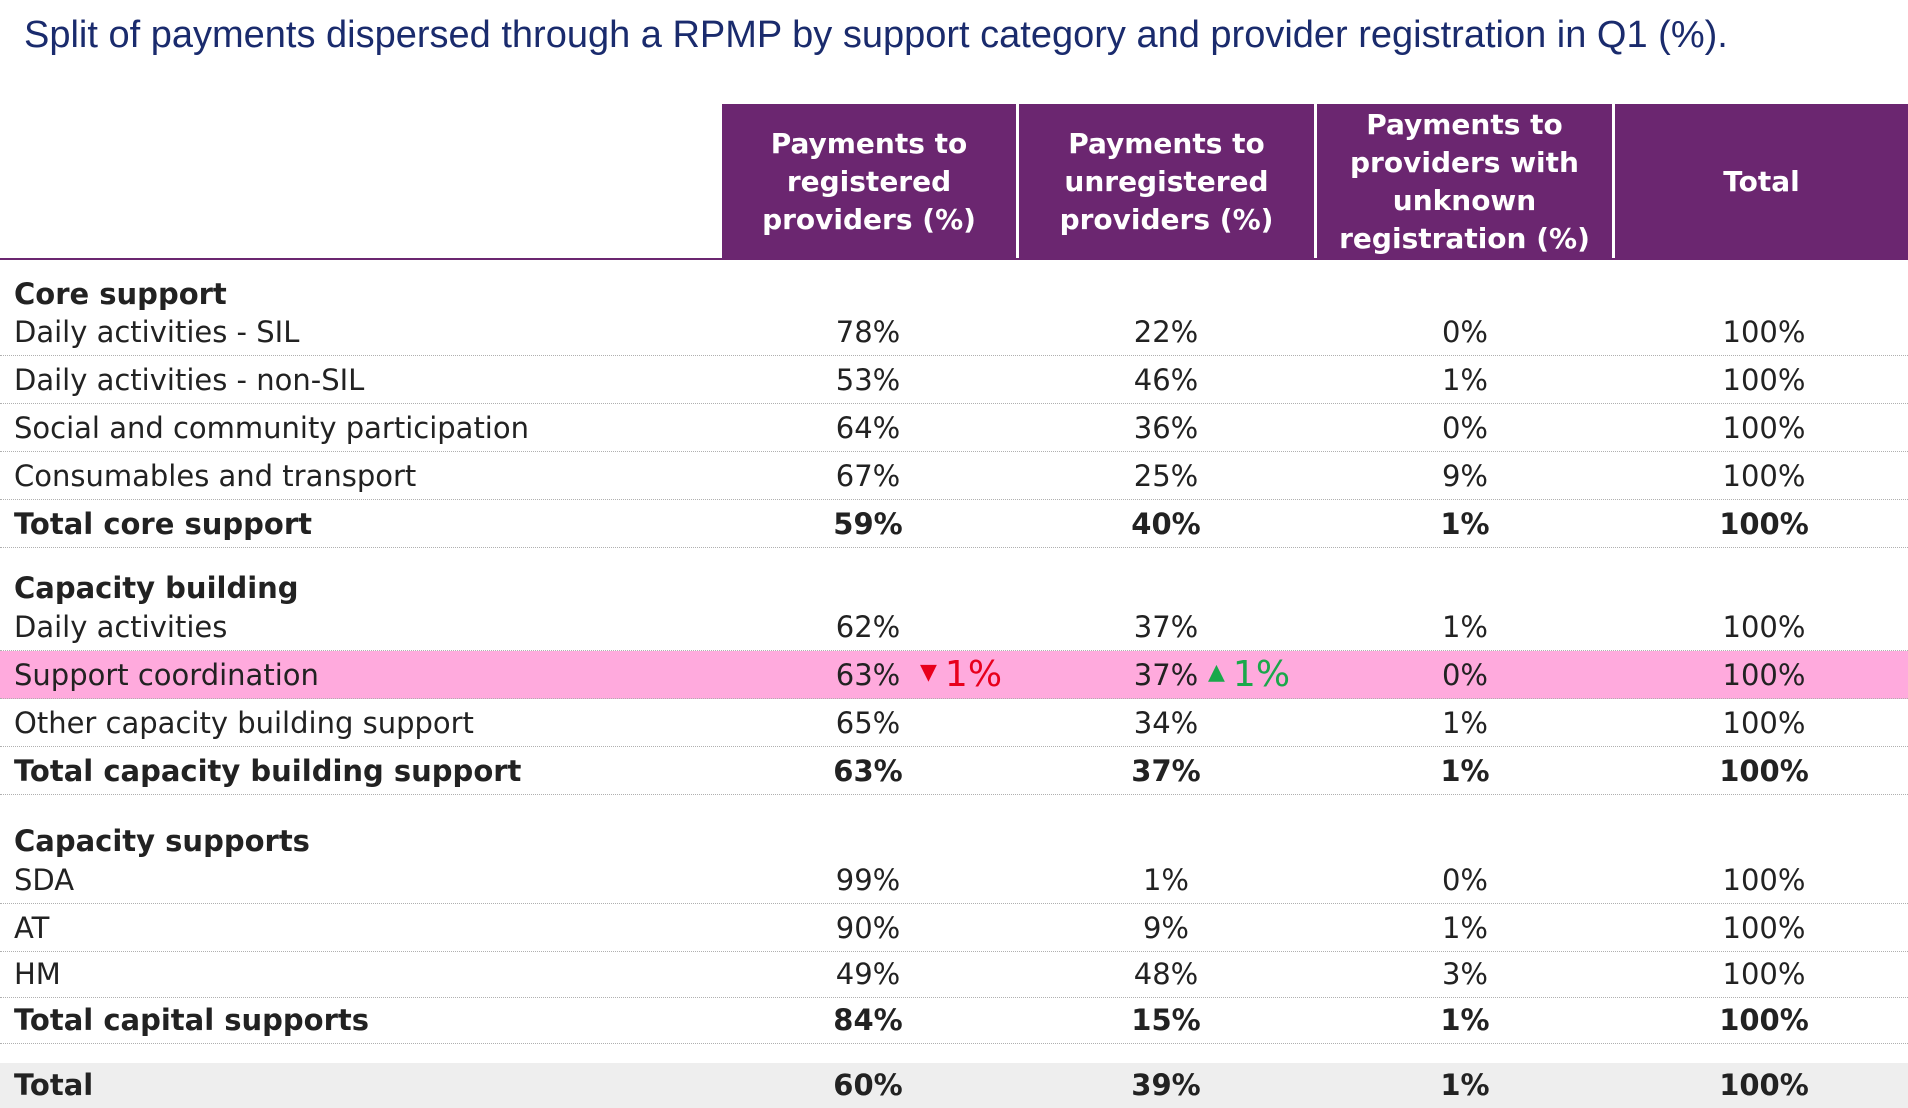 The image size is (1908, 1108). I want to click on up-arrow-icon: ▲, so click(1216, 672).